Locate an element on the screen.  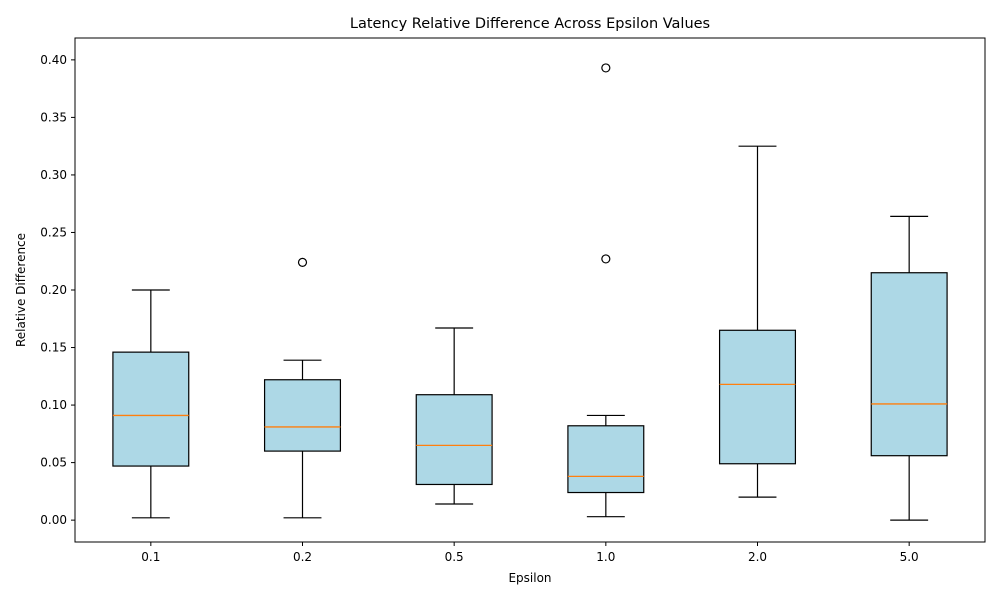
y-tick-label: 0.00 is located at coordinates (53, 520).